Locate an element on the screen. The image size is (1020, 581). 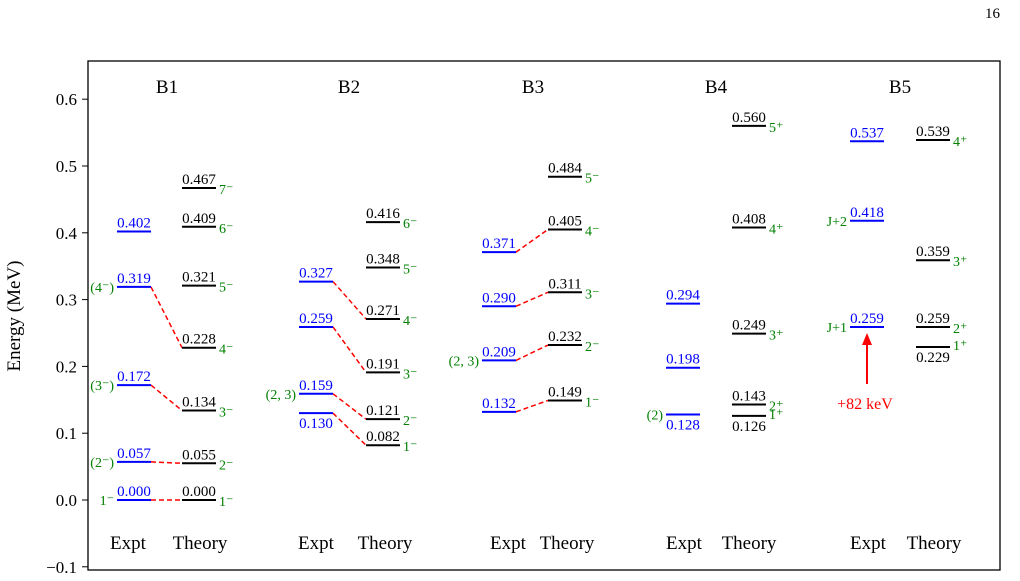
theory-spin-label: 5⁺ is located at coordinates (776, 128).